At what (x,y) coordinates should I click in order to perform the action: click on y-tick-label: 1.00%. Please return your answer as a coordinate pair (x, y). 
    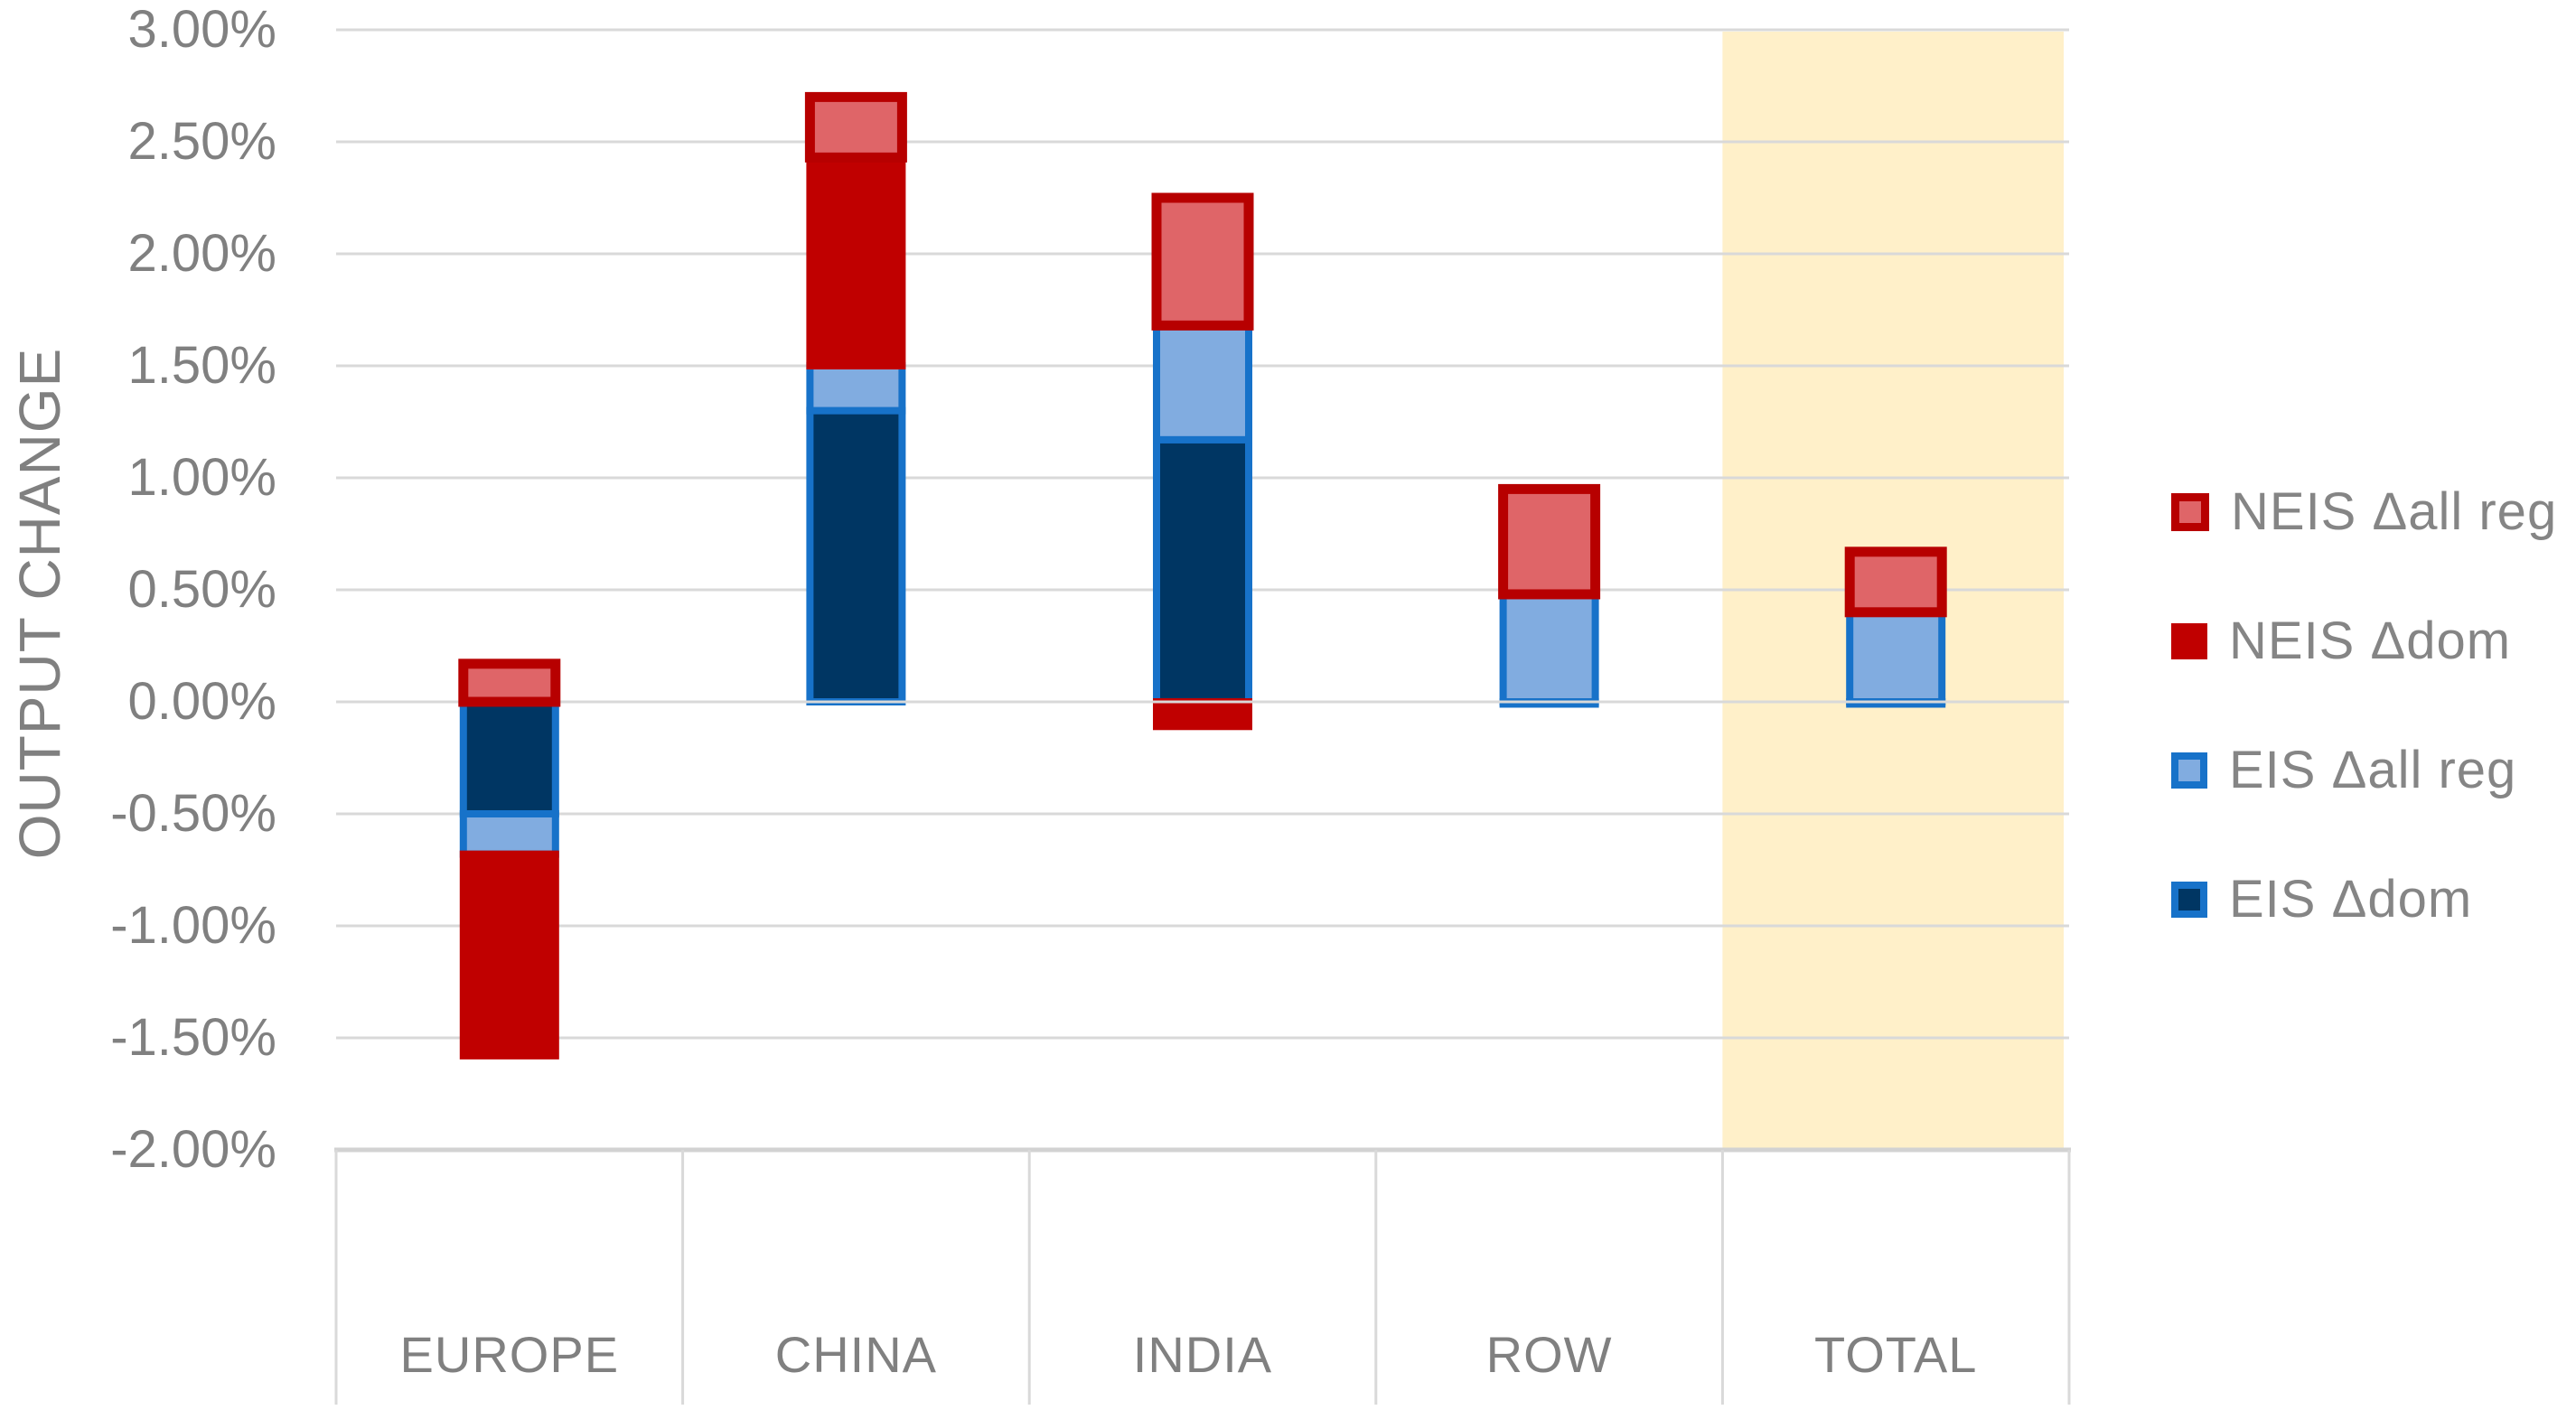
    Looking at the image, I should click on (201, 477).